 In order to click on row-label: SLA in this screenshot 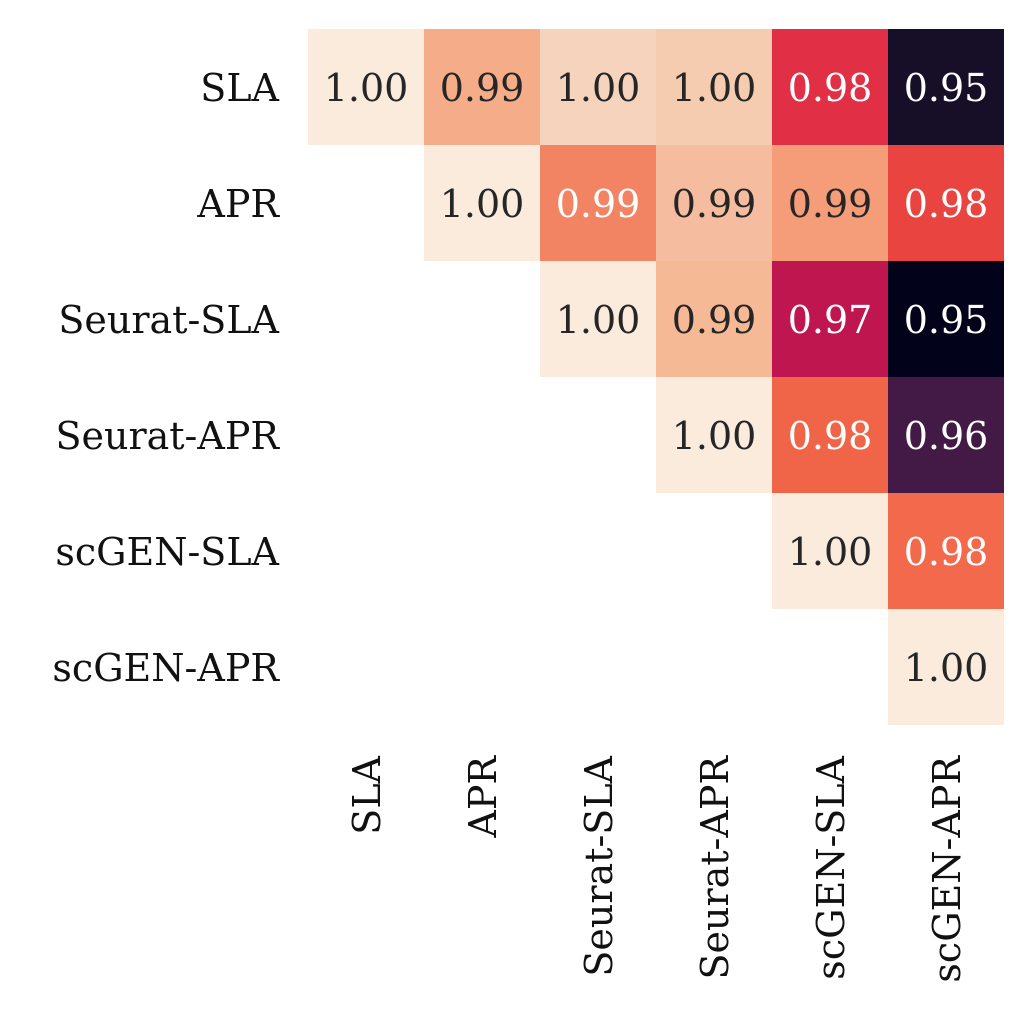, I will do `click(239, 88)`.